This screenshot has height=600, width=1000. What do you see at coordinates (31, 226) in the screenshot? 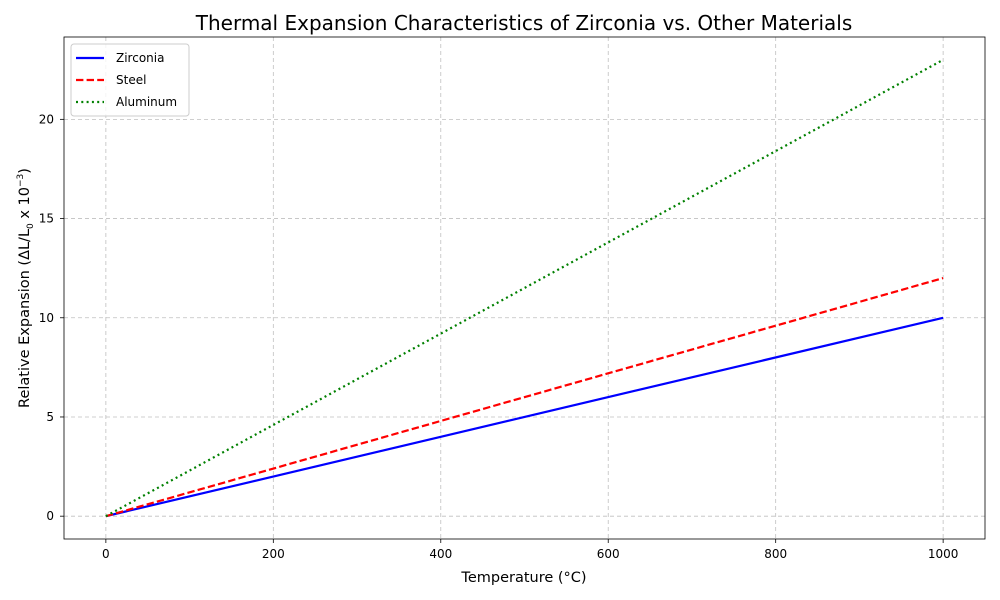
I see `y-axis-label-subscript: 0` at bounding box center [31, 226].